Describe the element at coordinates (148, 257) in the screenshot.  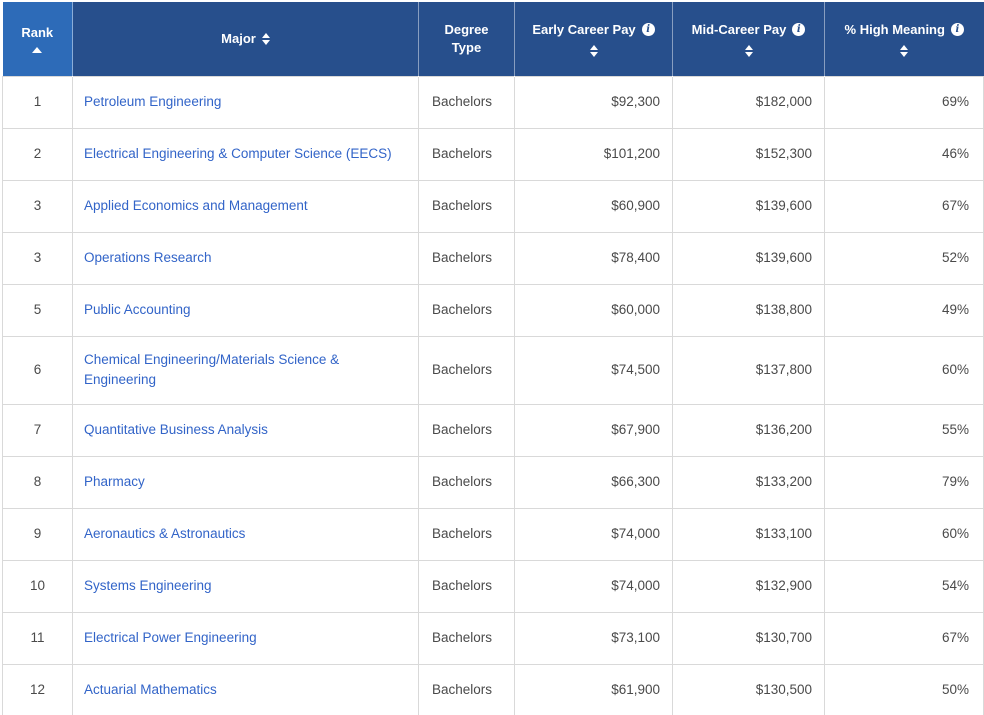
I see `major-link: Operations Research` at that location.